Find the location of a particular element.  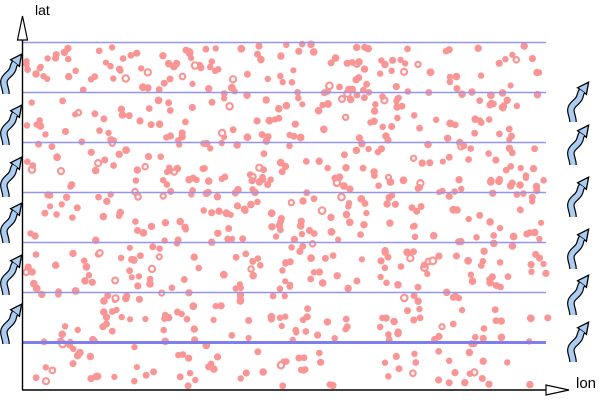

s-curved-arrow-icon-right is located at coordinates (578, 249).